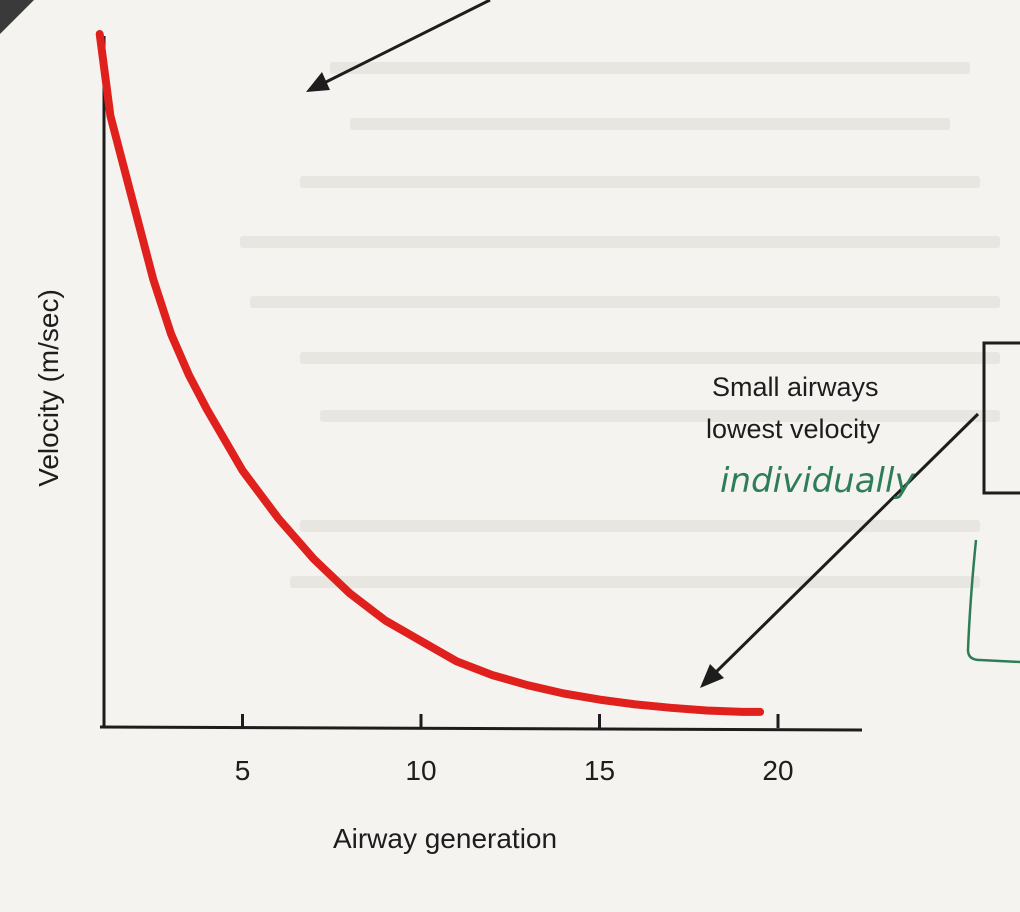  I want to click on x-axis, so click(481, 728).